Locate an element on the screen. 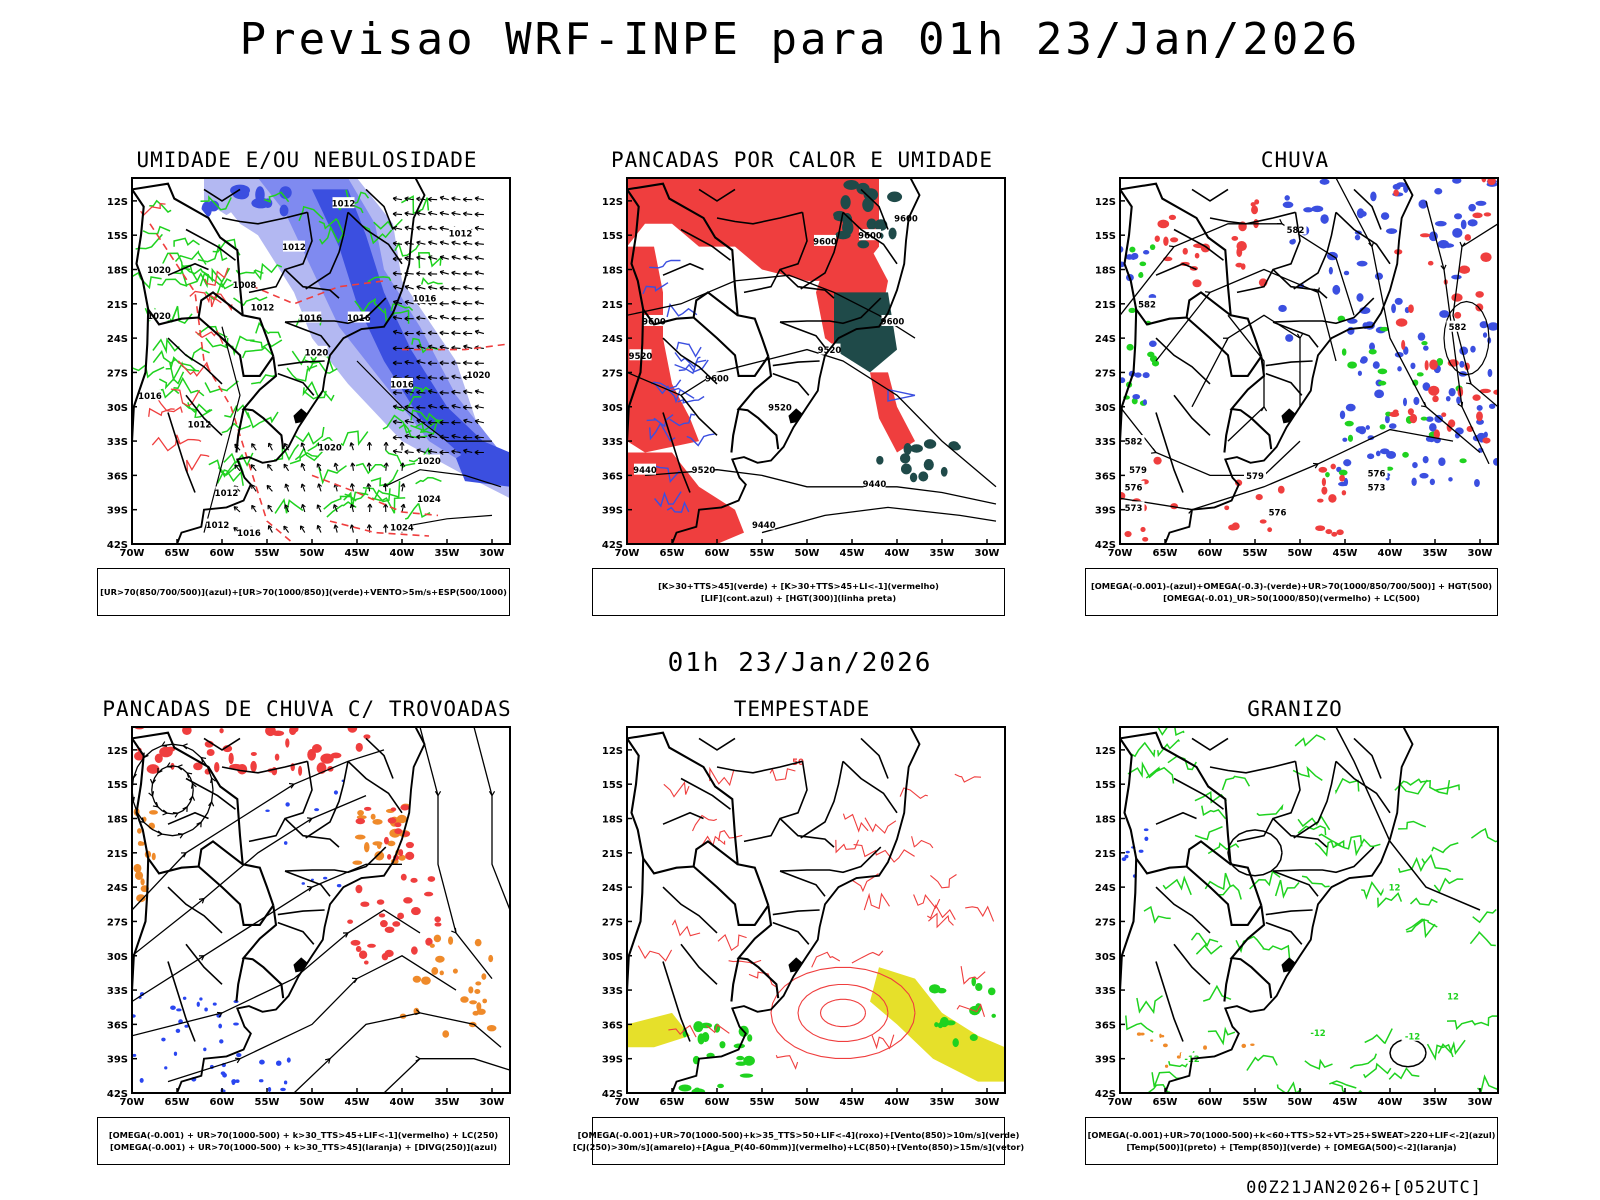 Image resolution: width=1600 pixels, height=1200 pixels. streamline is located at coordinates (1287, 469).